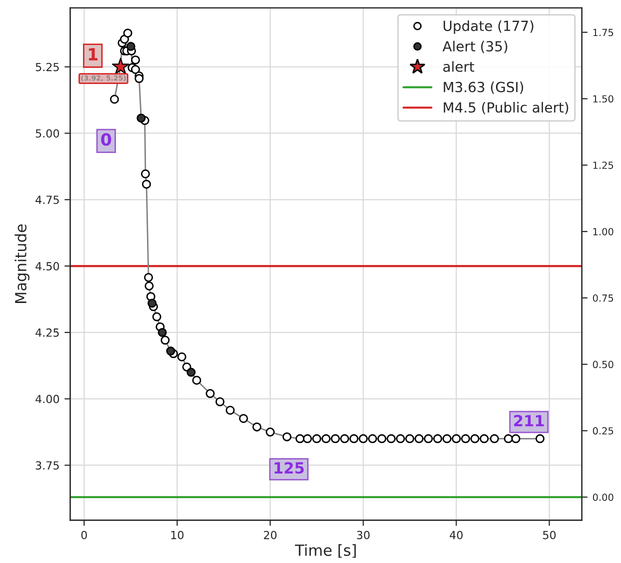 The image size is (621, 563). Describe the element at coordinates (177, 535) in the screenshot. I see `x-tick-label: 10` at that location.